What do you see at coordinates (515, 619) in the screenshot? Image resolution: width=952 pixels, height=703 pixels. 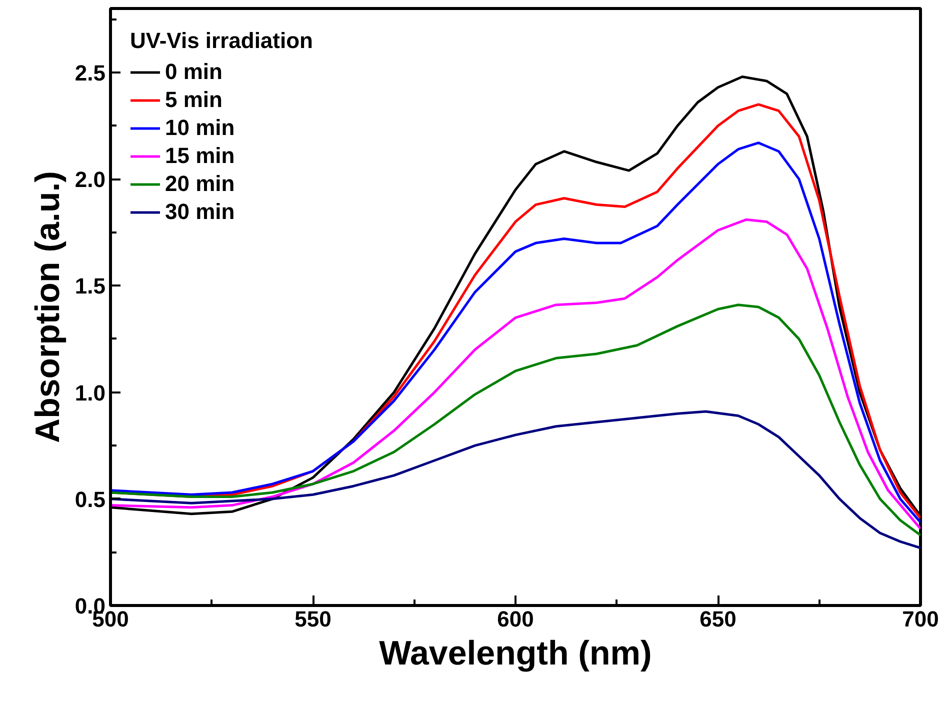 I see `x-tick-label: 600` at bounding box center [515, 619].